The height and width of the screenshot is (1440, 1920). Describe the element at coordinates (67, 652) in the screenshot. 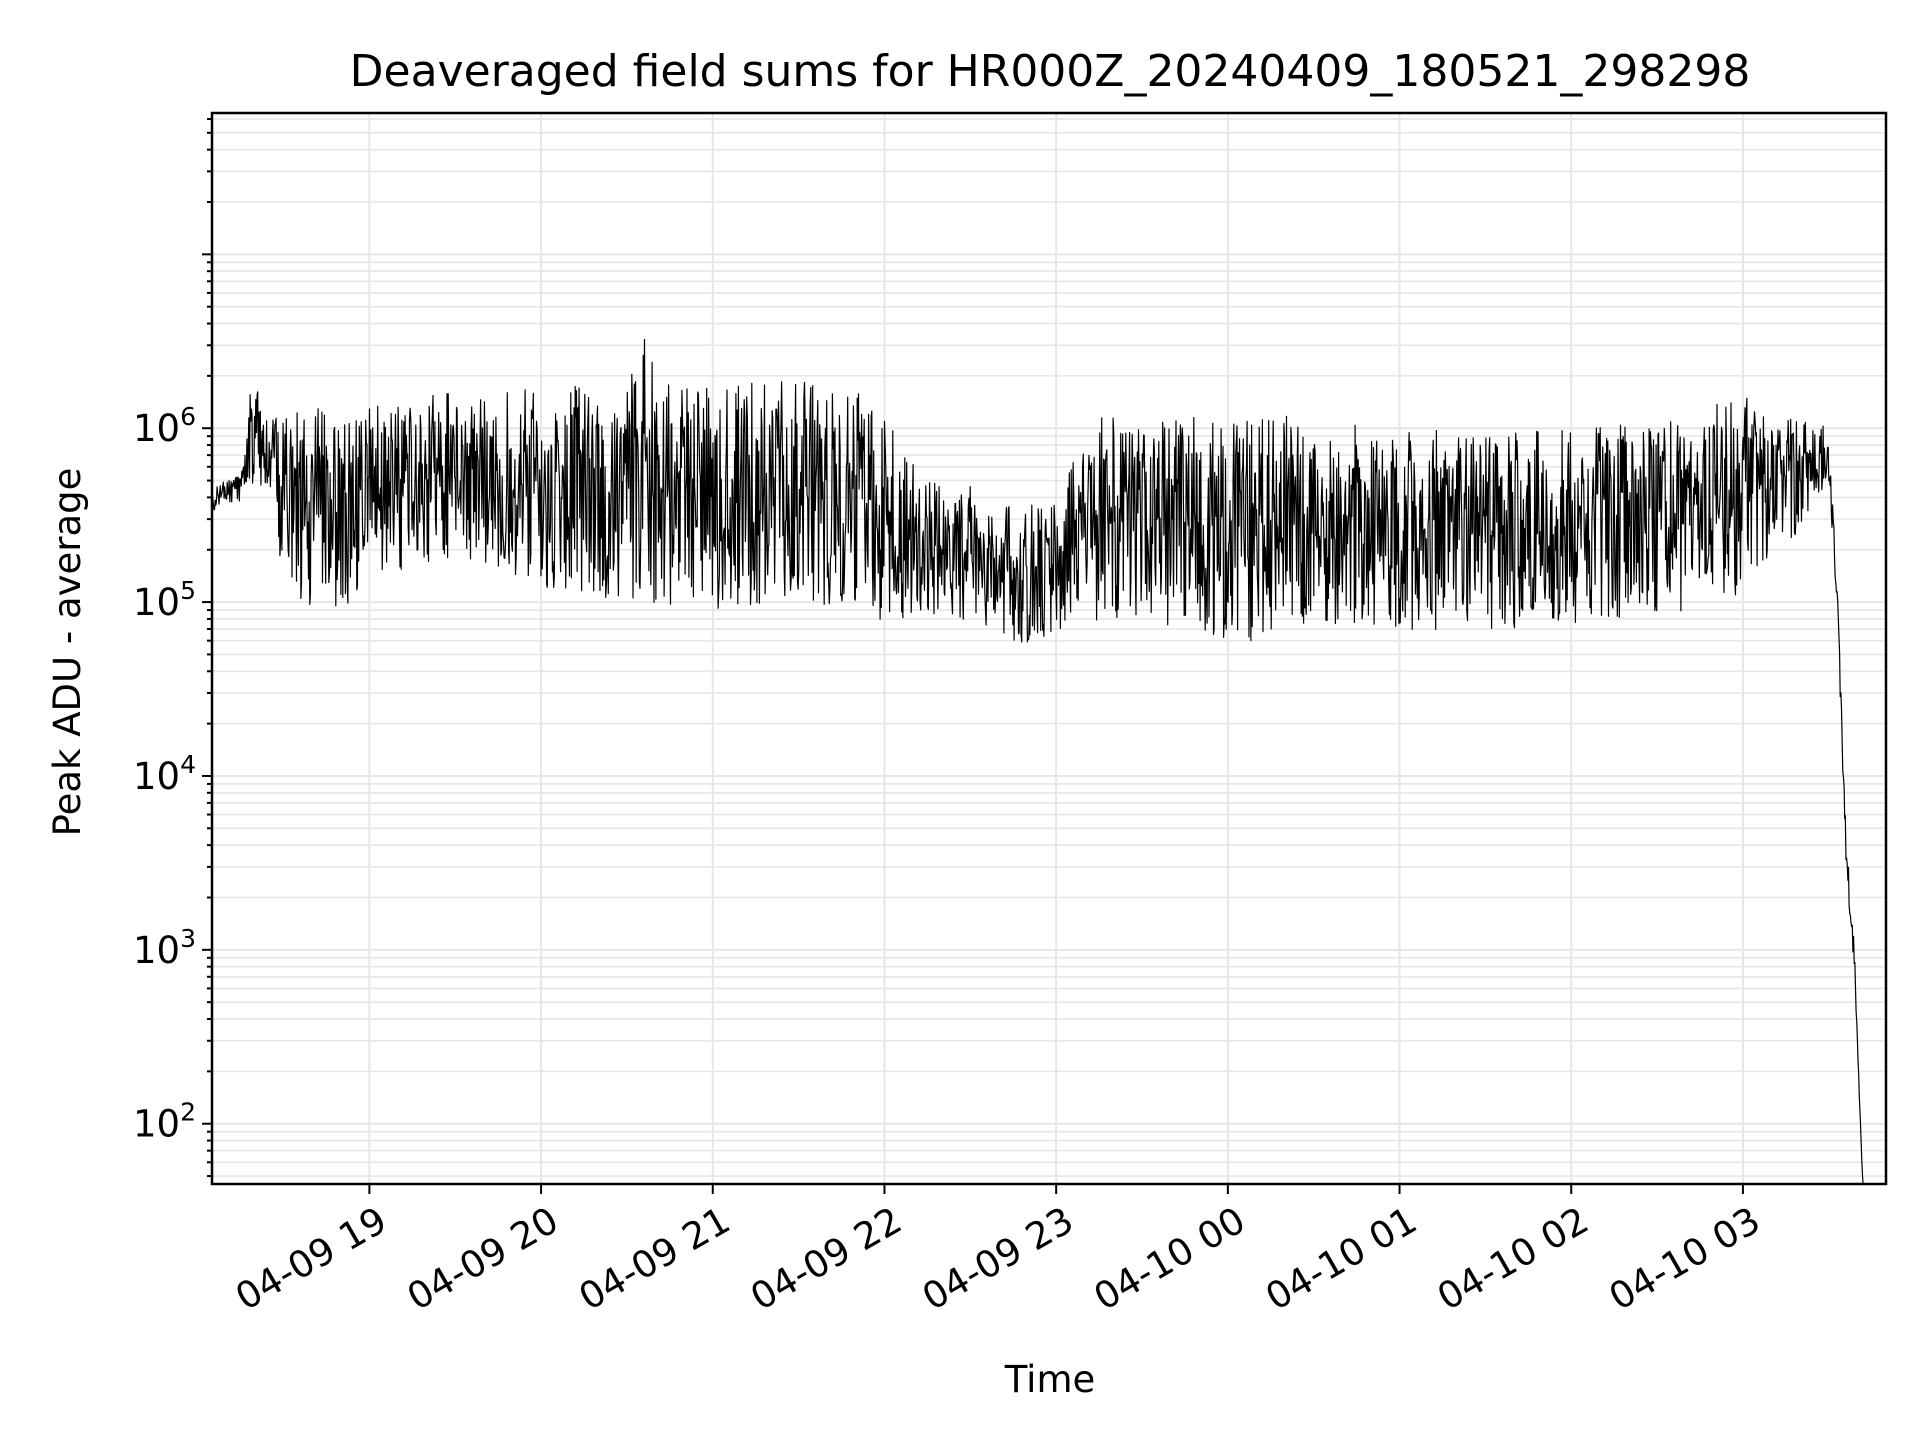

I see `y-axis-label: Peak ADU - average` at that location.